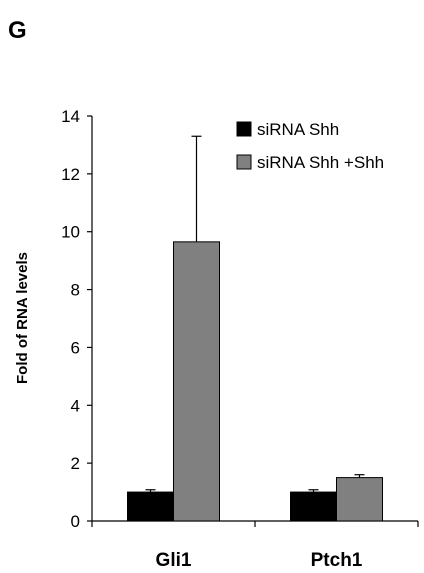  What do you see at coordinates (259, 560) in the screenshot?
I see `category-labels: Gli1 Ptch1` at bounding box center [259, 560].